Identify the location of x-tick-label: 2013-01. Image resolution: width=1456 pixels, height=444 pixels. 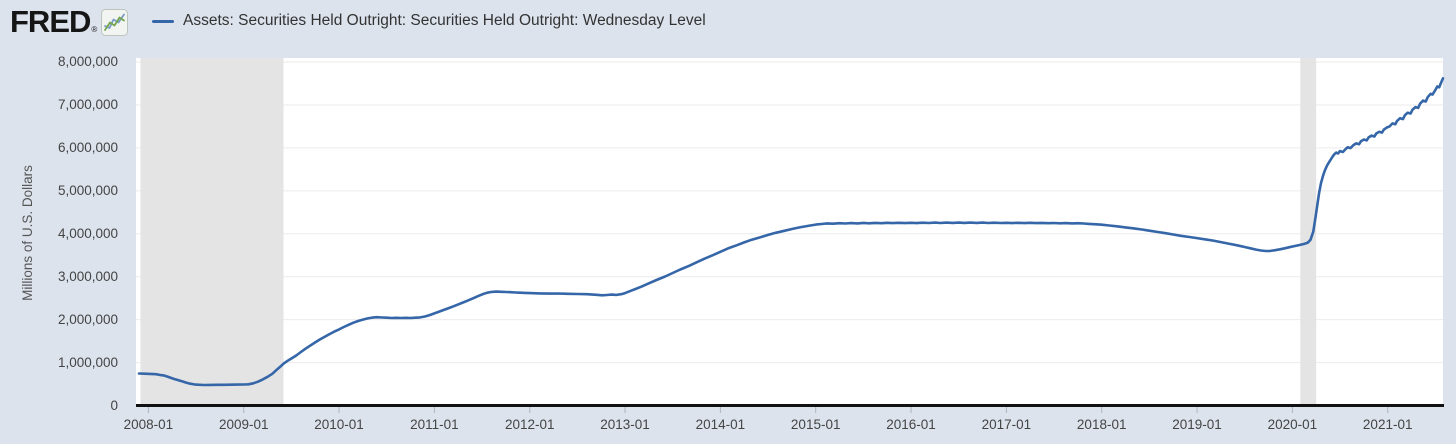
(625, 424).